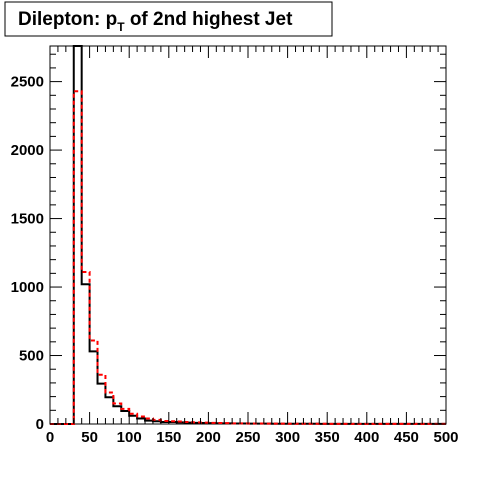 Image resolution: width=496 pixels, height=477 pixels. What do you see at coordinates (31, 356) in the screenshot?
I see `y-tick-label: 500` at bounding box center [31, 356].